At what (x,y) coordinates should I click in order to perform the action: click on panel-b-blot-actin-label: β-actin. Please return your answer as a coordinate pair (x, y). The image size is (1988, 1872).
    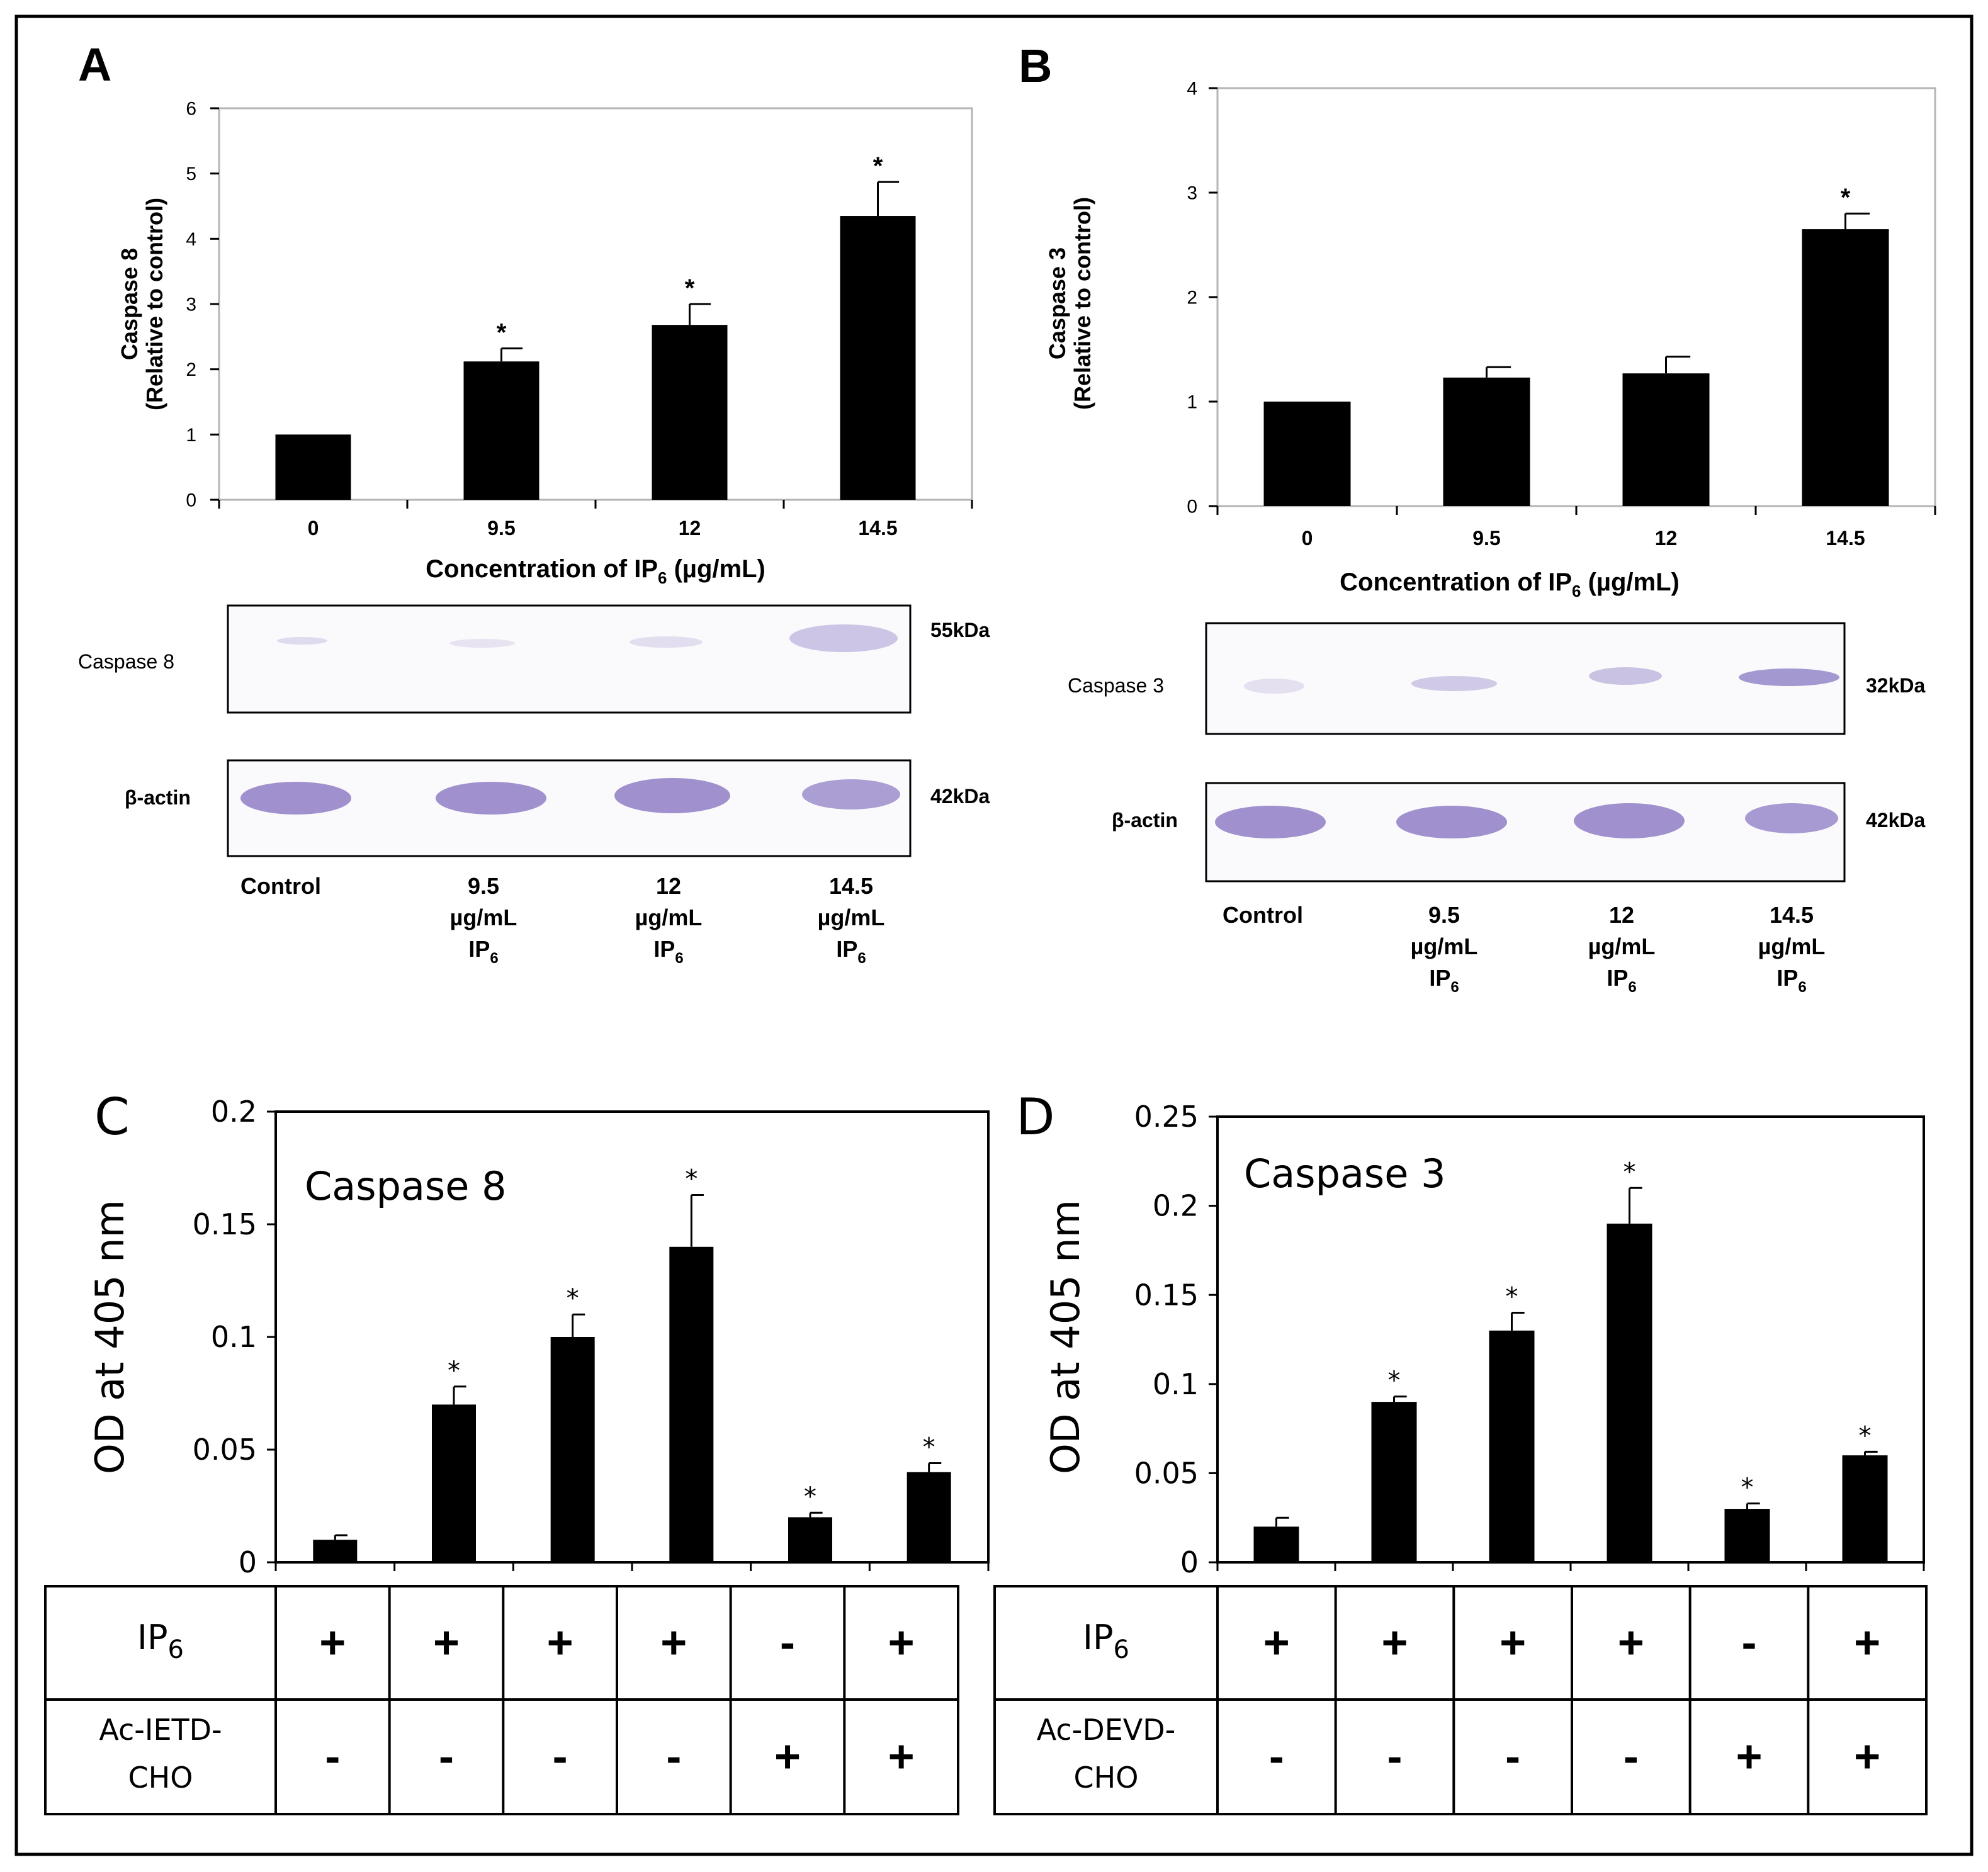
    Looking at the image, I should click on (1145, 820).